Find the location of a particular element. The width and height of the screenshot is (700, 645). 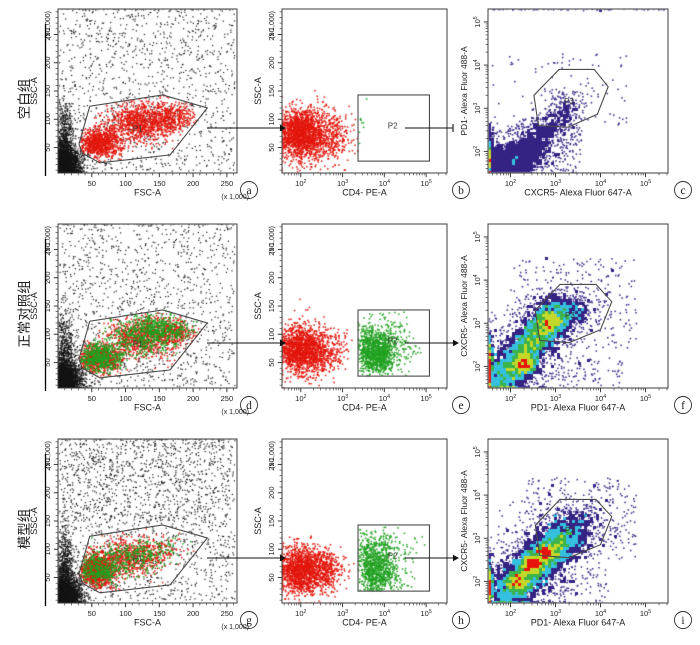

panel-h is located at coordinates (373, 533).